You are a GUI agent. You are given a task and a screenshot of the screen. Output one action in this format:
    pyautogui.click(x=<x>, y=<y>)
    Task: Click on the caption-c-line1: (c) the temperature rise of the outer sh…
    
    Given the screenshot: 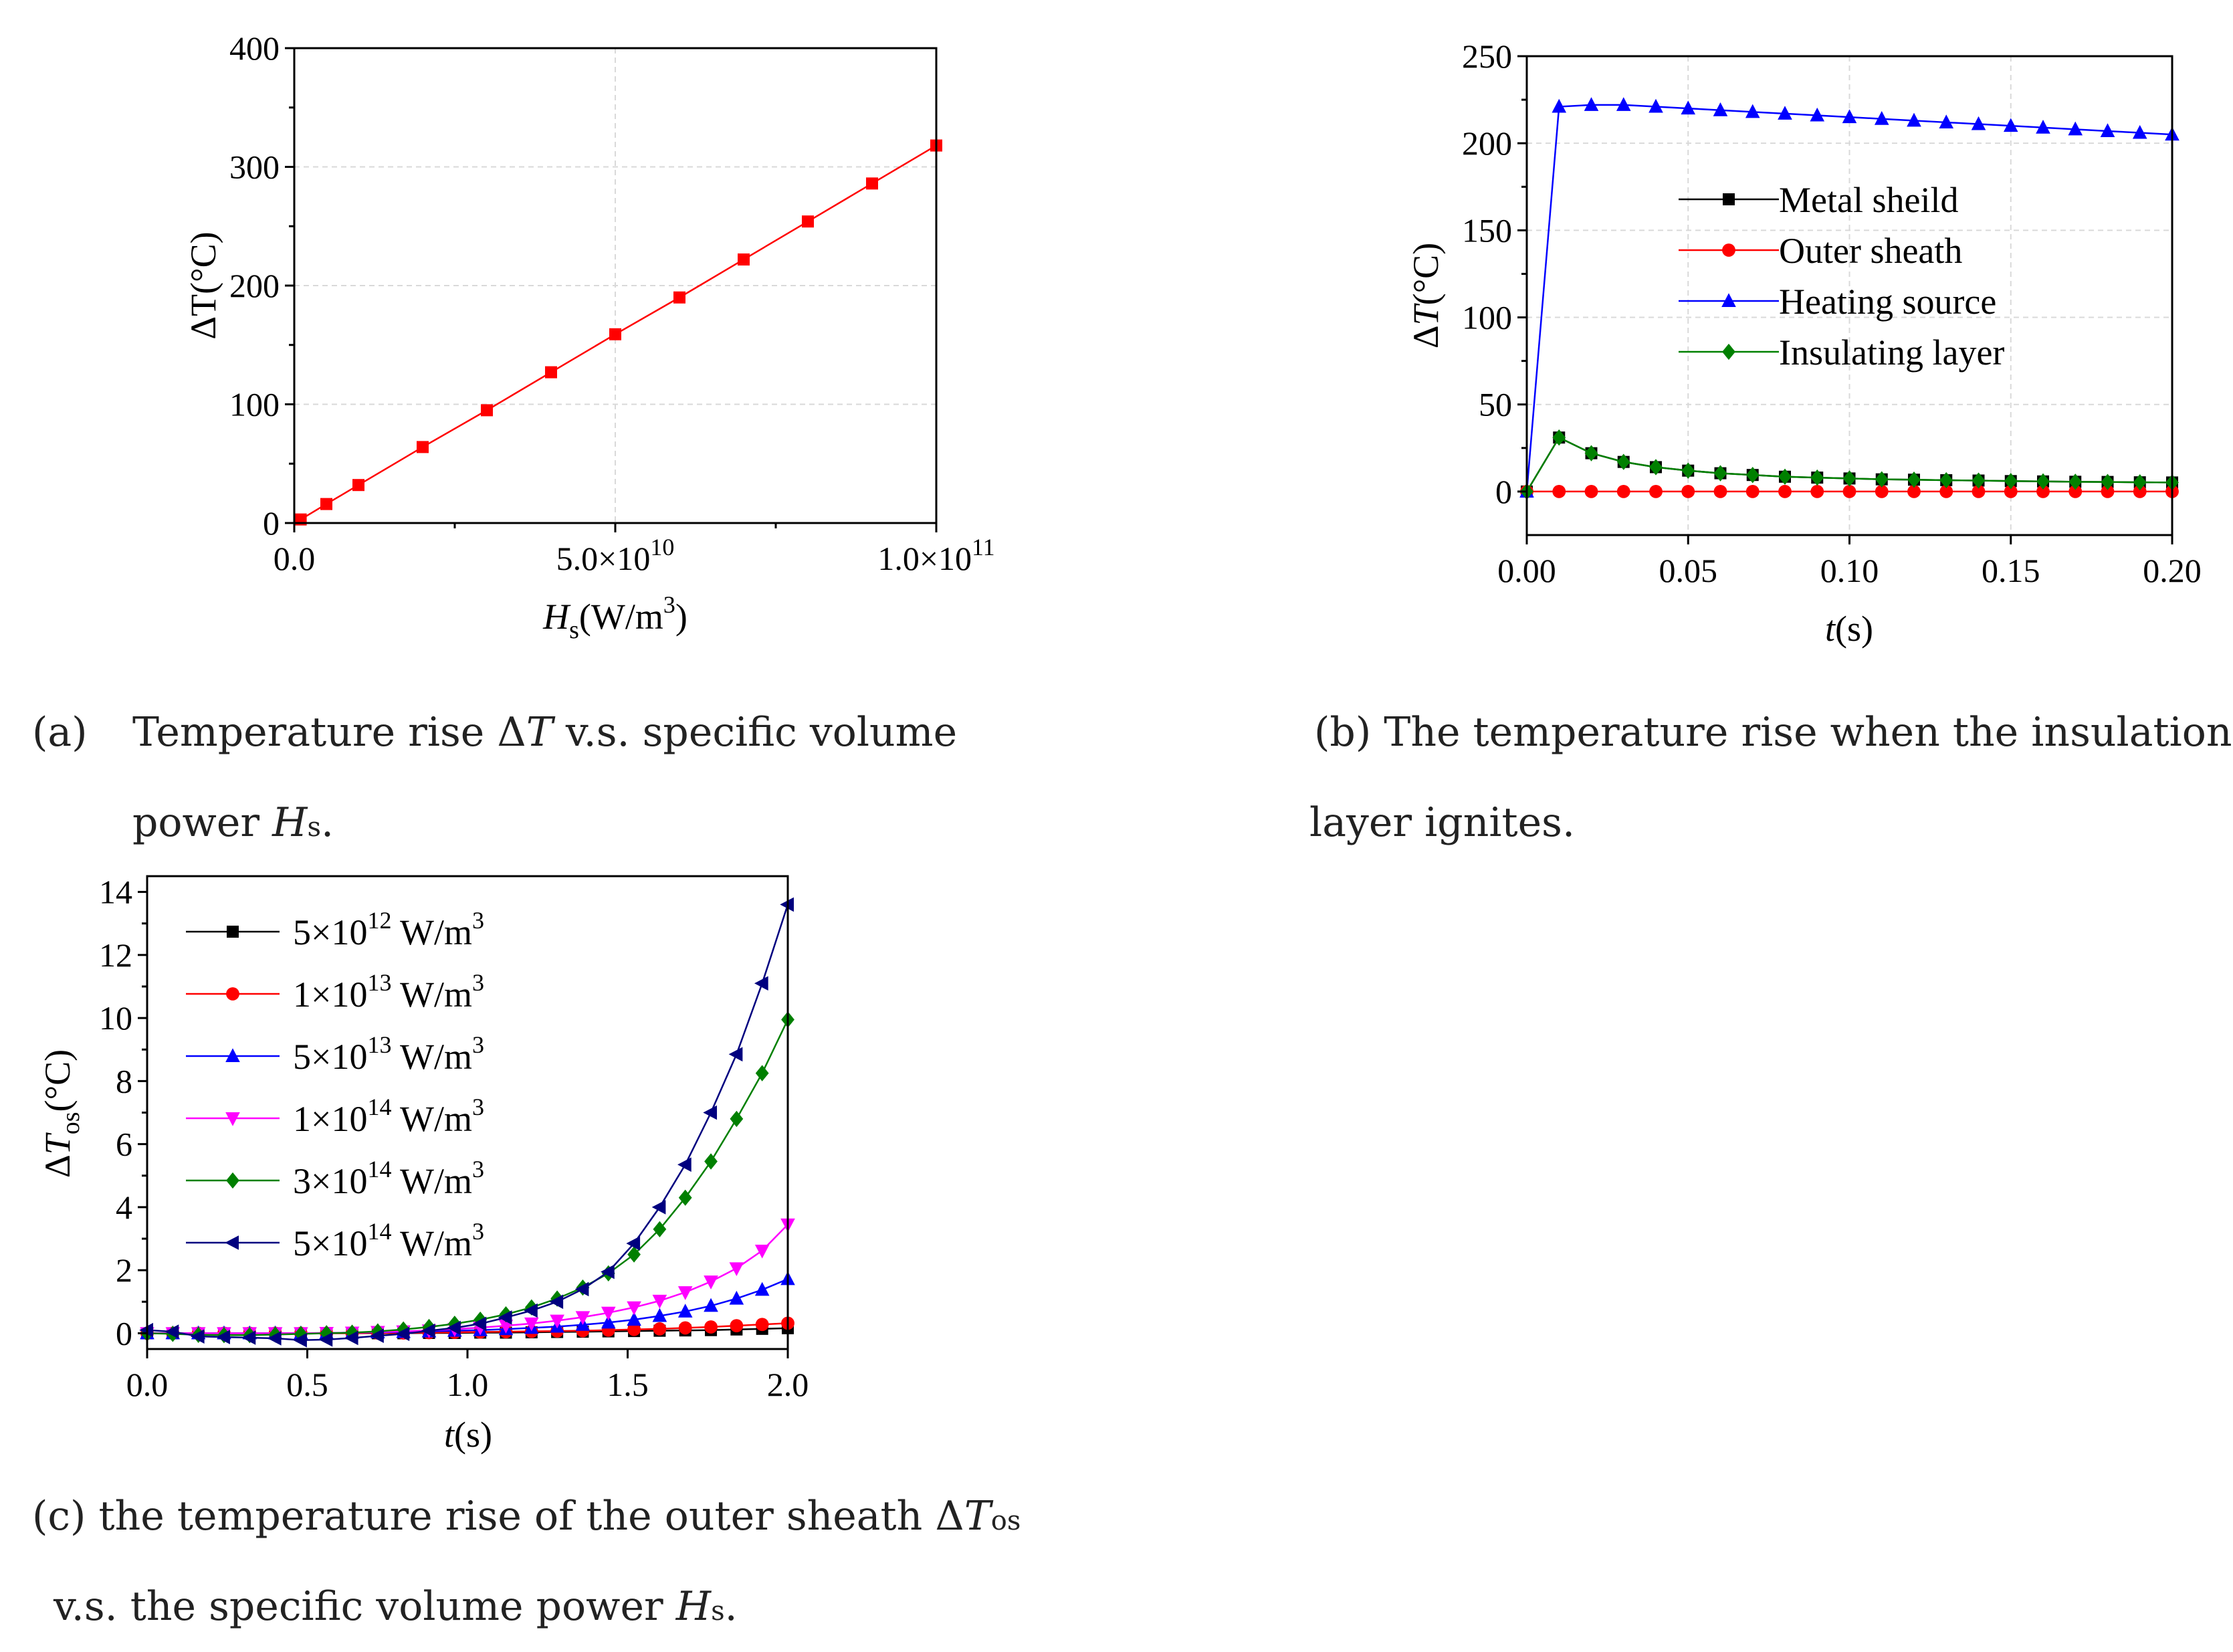 What is the action you would take?
    pyautogui.click(x=526, y=1516)
    